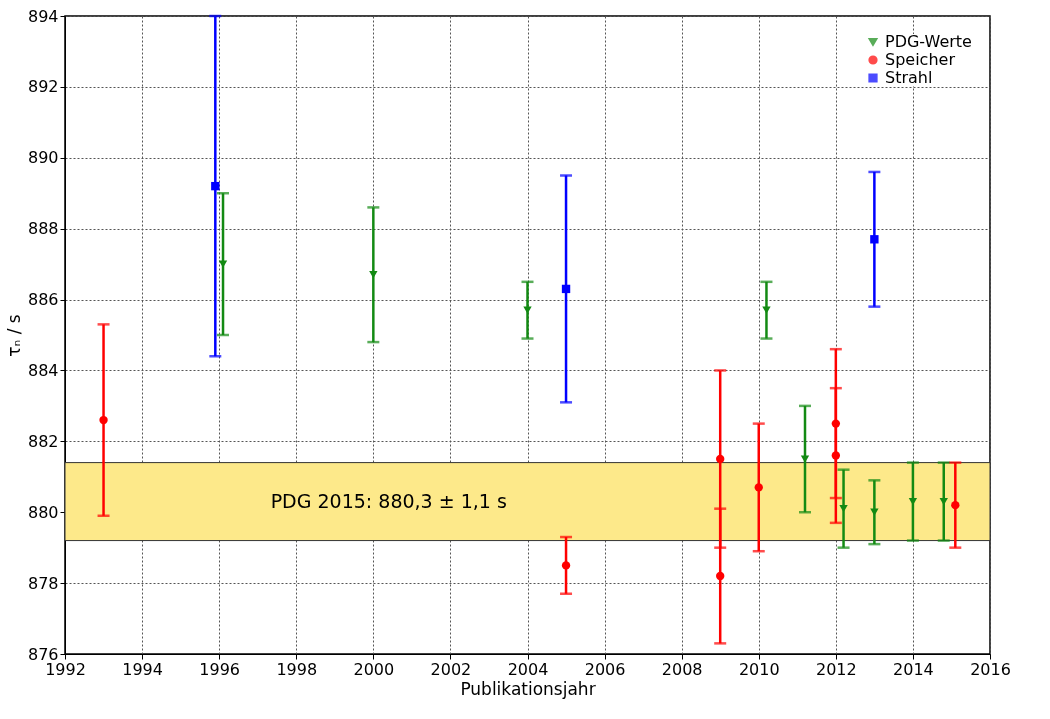  What do you see at coordinates (759, 669) in the screenshot?
I see `x-tick-label: 2010` at bounding box center [759, 669].